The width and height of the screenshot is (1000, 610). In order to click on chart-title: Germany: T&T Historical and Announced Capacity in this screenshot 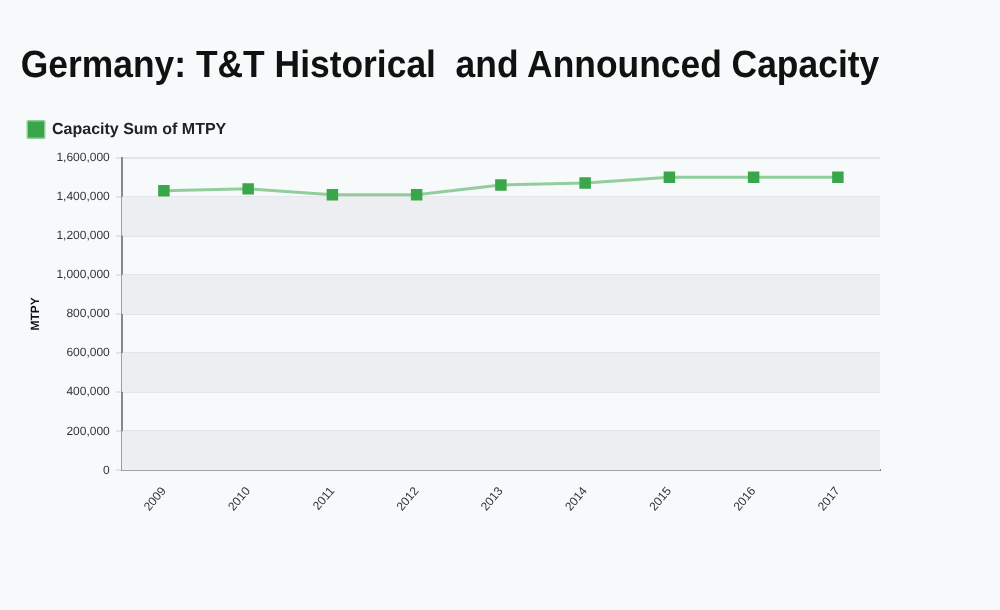, I will do `click(450, 64)`.